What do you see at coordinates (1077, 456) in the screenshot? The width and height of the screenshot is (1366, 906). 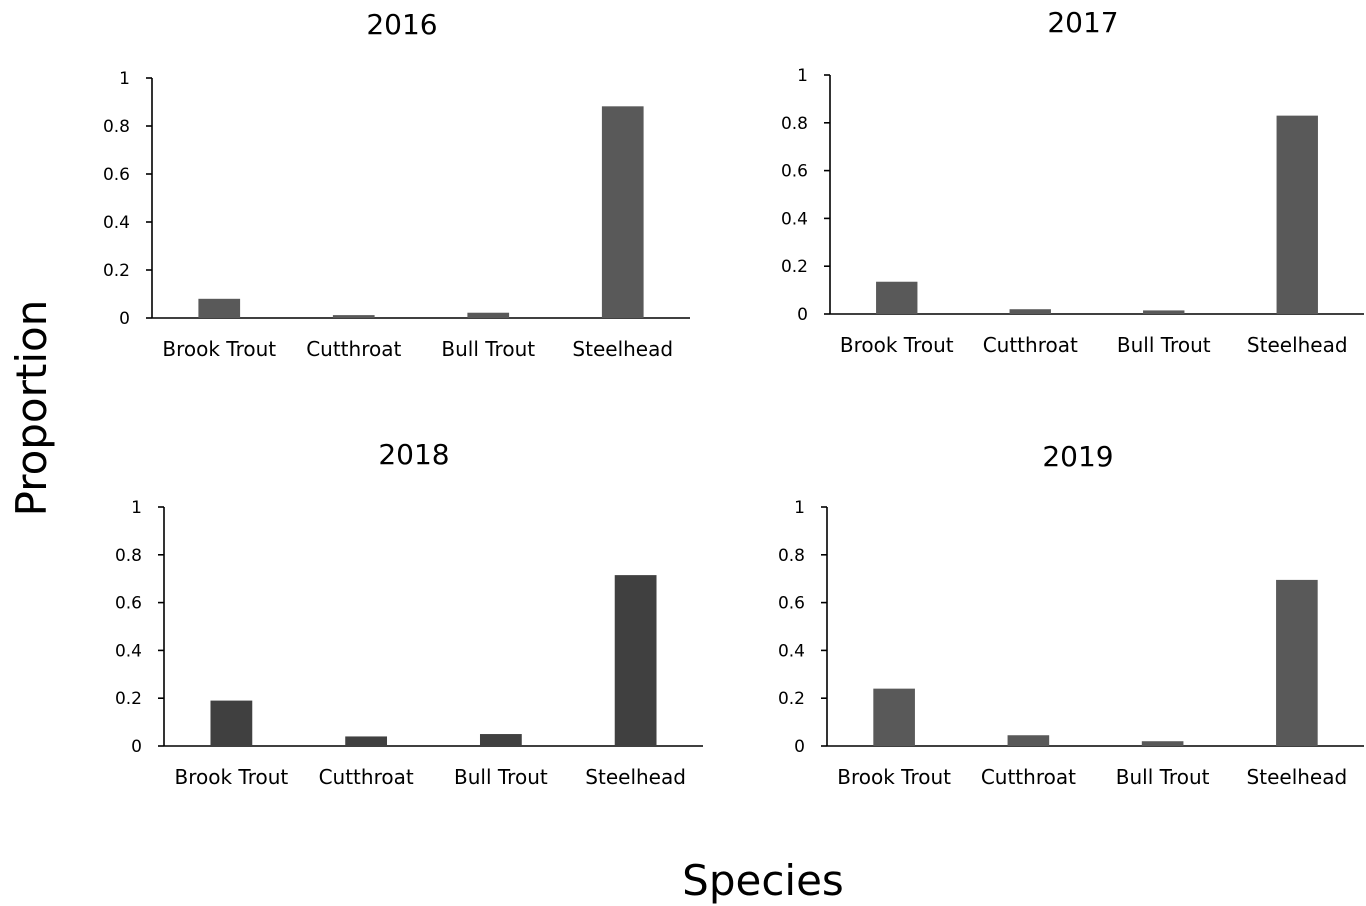 I see `panel-title: 2019` at bounding box center [1077, 456].